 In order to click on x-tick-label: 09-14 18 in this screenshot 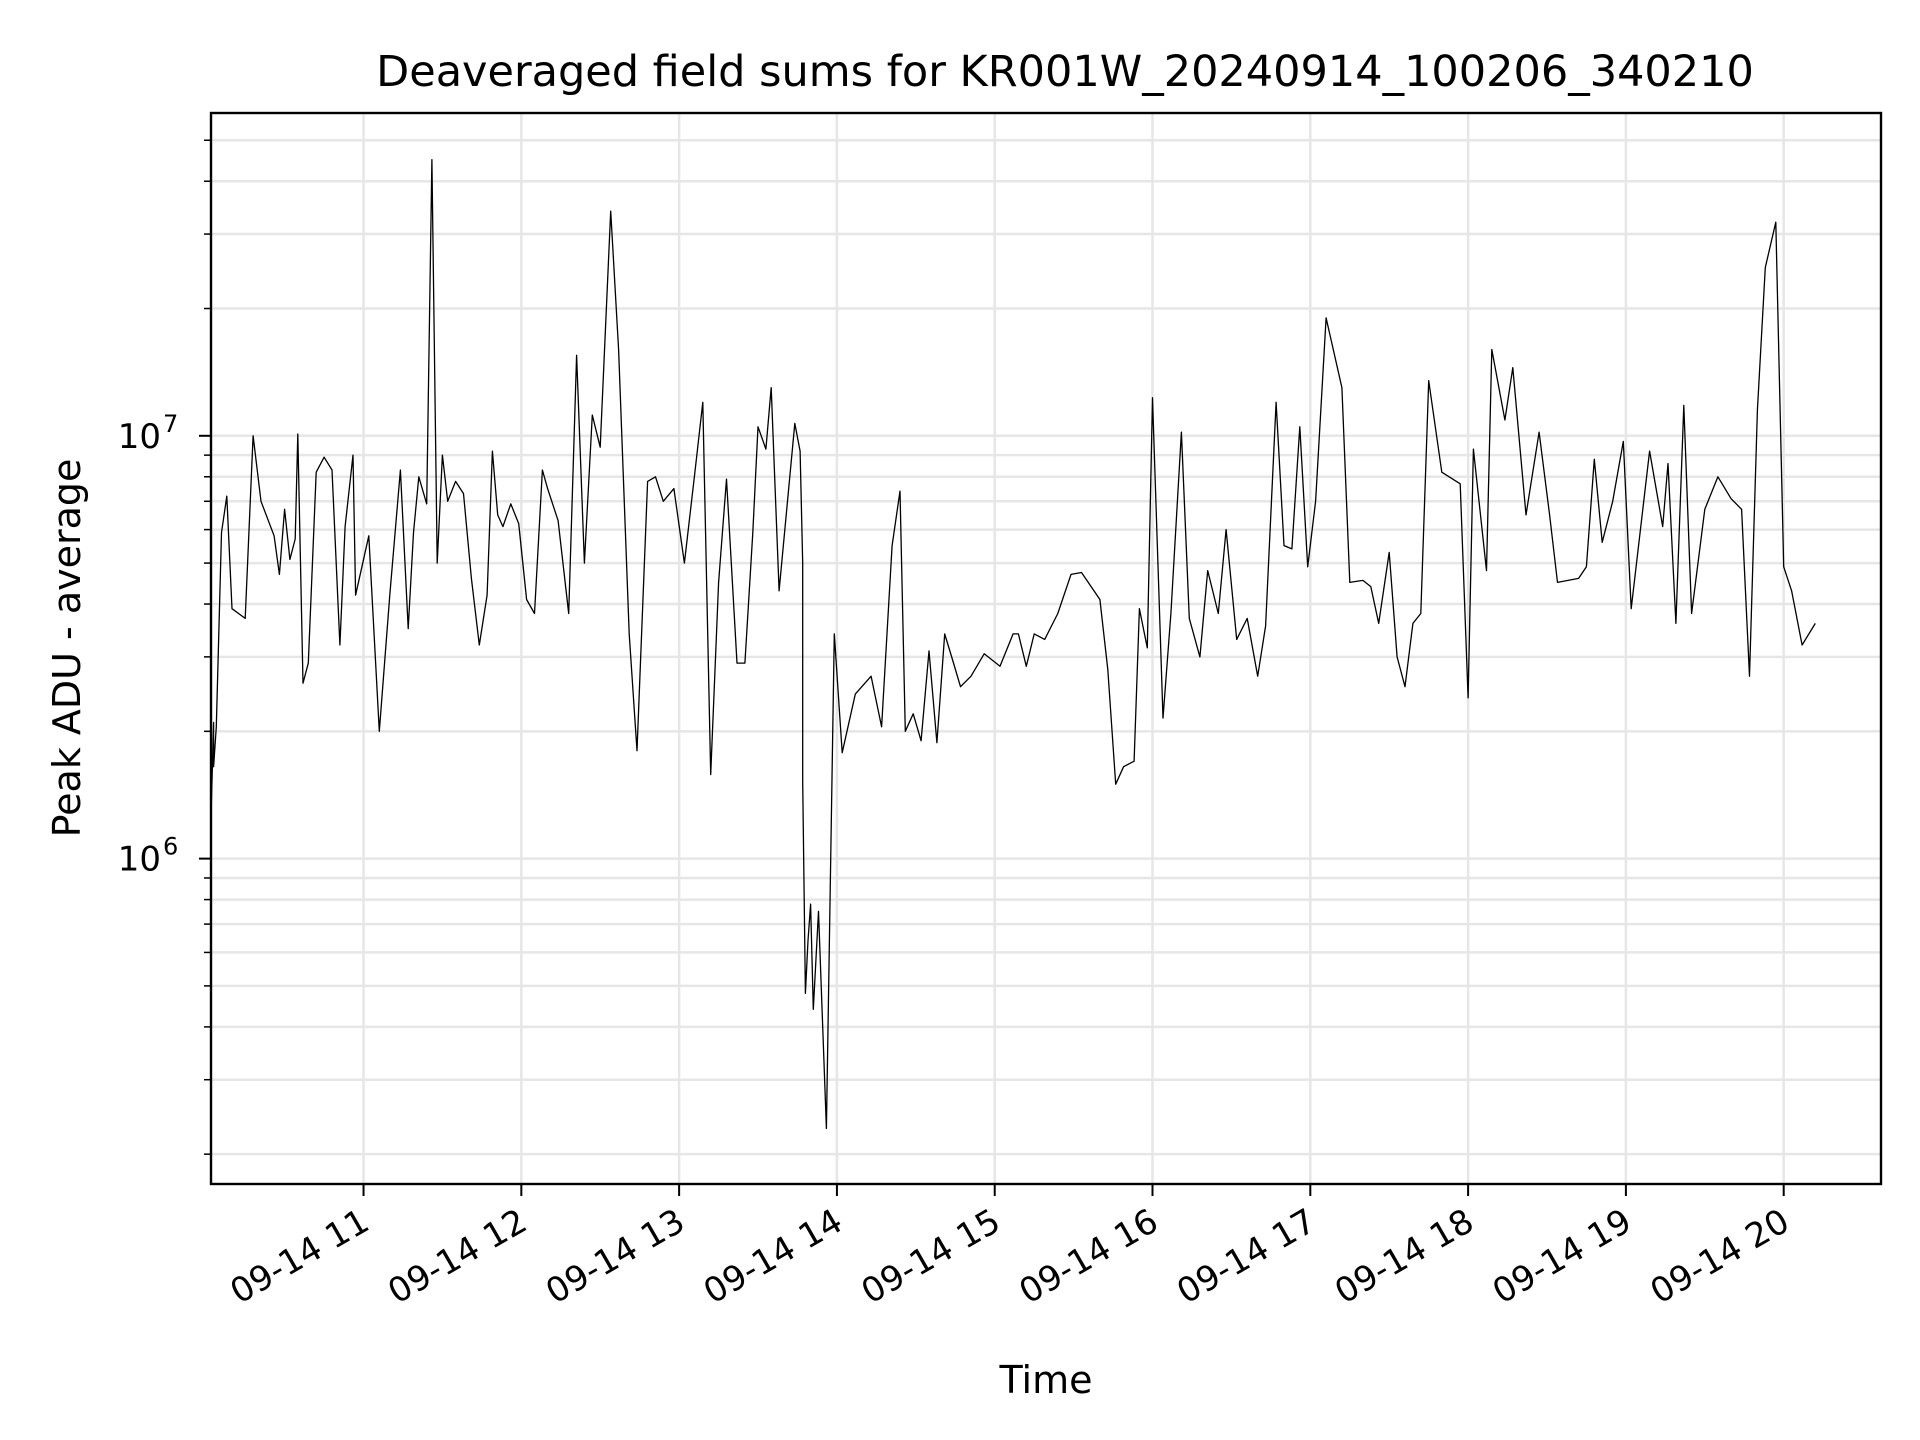, I will do `click(1404, 1256)`.